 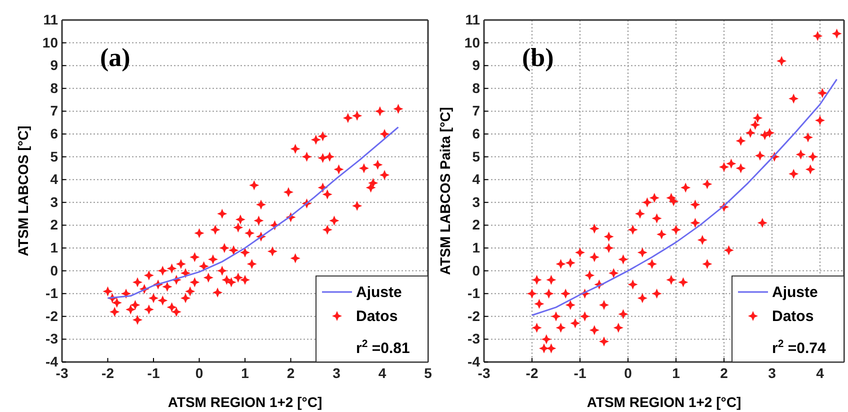 I want to click on x-tick-label: 5, so click(x=428, y=372).